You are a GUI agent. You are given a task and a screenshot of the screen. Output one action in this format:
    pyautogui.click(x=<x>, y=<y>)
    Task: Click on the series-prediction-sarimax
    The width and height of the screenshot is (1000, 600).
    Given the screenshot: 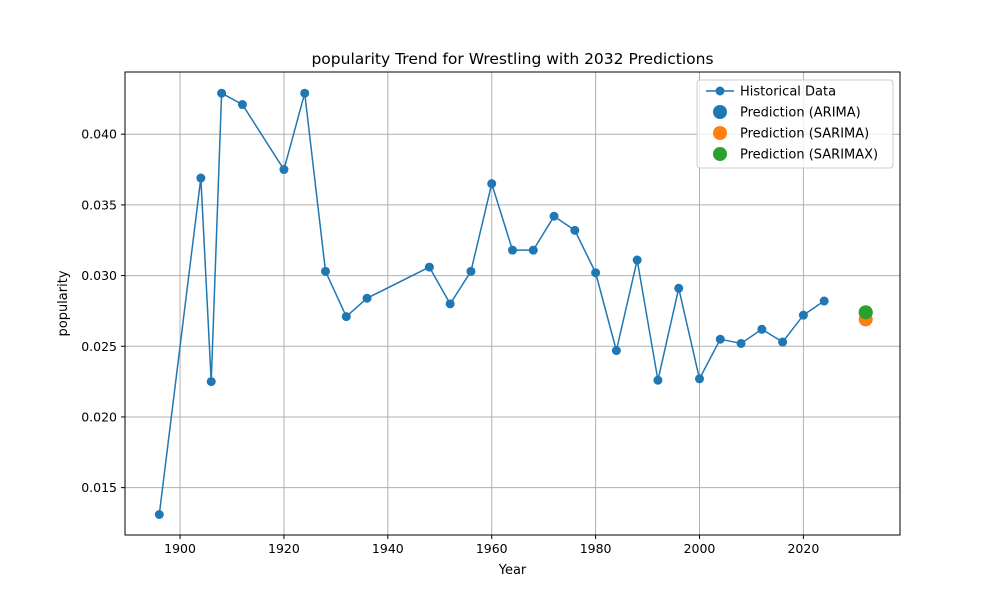 What is the action you would take?
    pyautogui.click(x=865, y=312)
    